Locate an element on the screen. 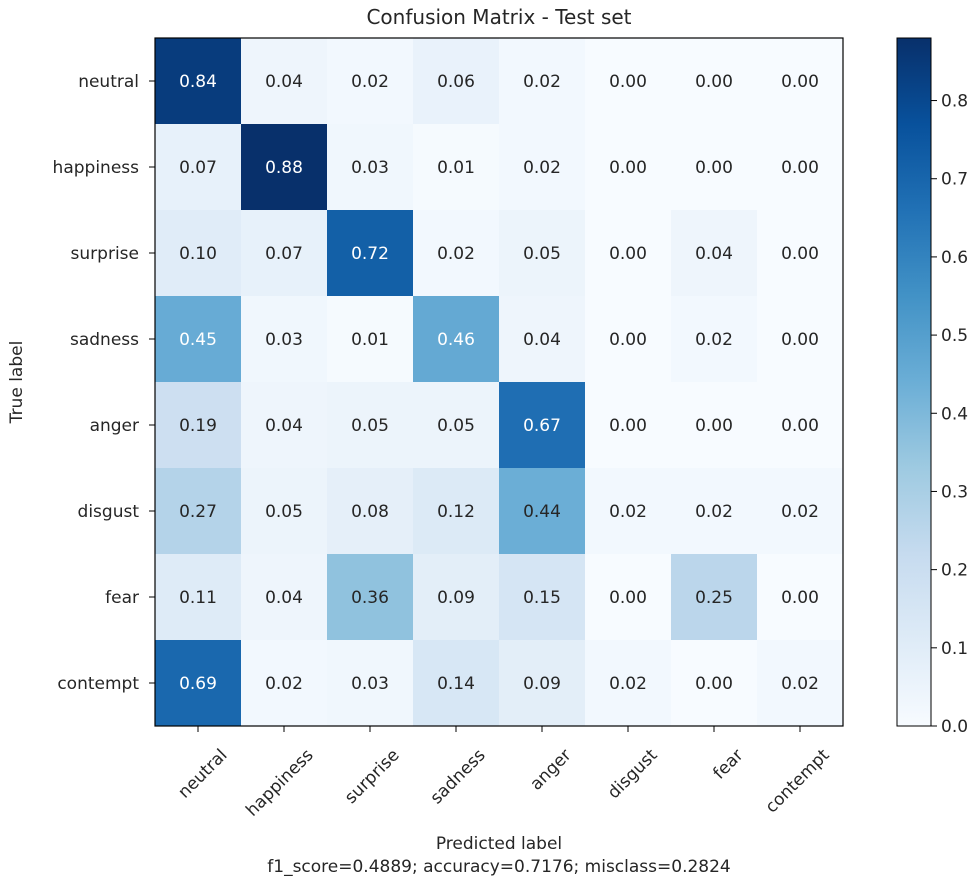 This screenshot has width=979, height=886. cell-value-label: 0.01 is located at coordinates (370, 340).